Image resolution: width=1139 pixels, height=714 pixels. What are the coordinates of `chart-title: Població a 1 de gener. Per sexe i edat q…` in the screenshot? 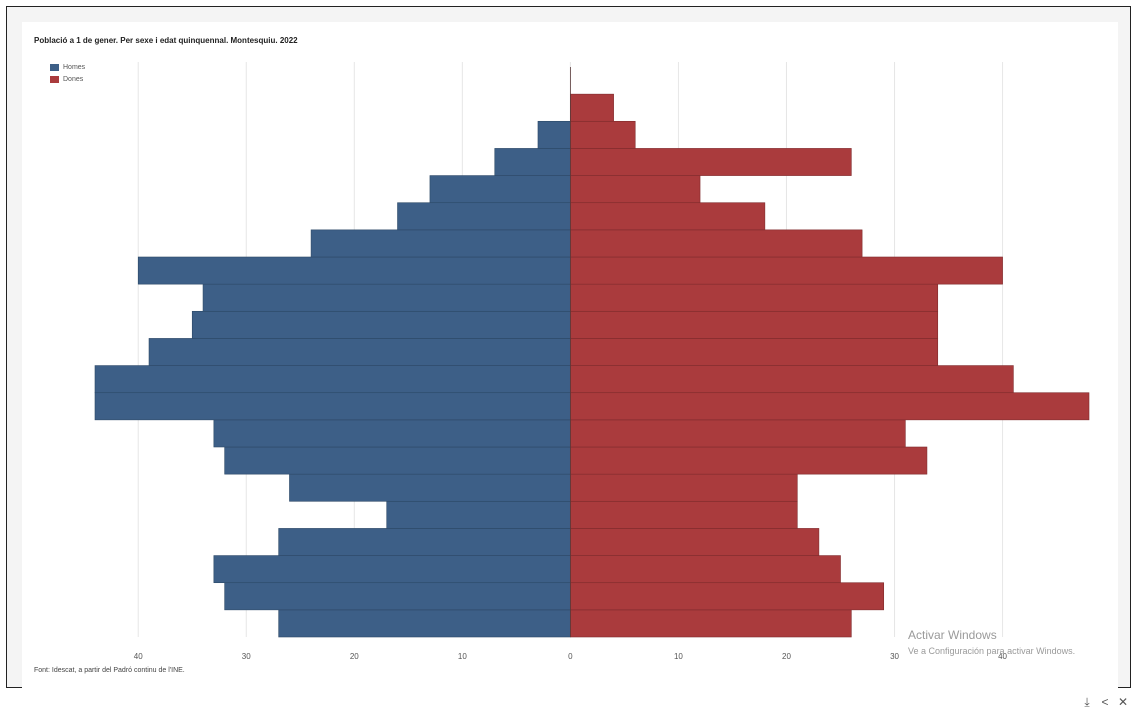 It's located at (166, 40).